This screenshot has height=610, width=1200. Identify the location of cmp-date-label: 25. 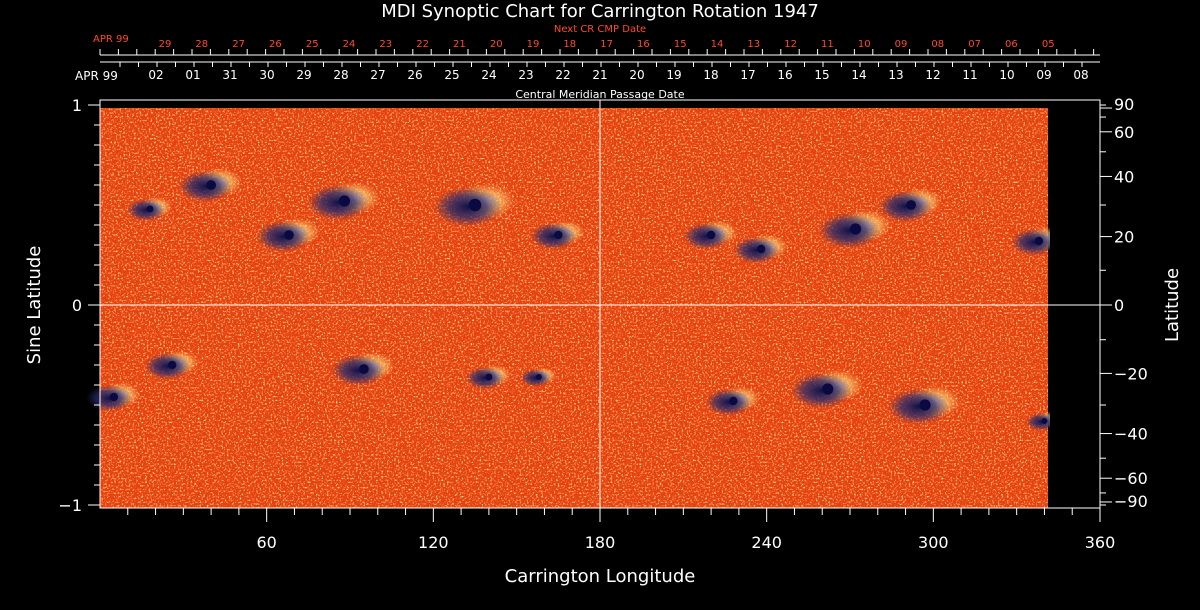
(451, 75).